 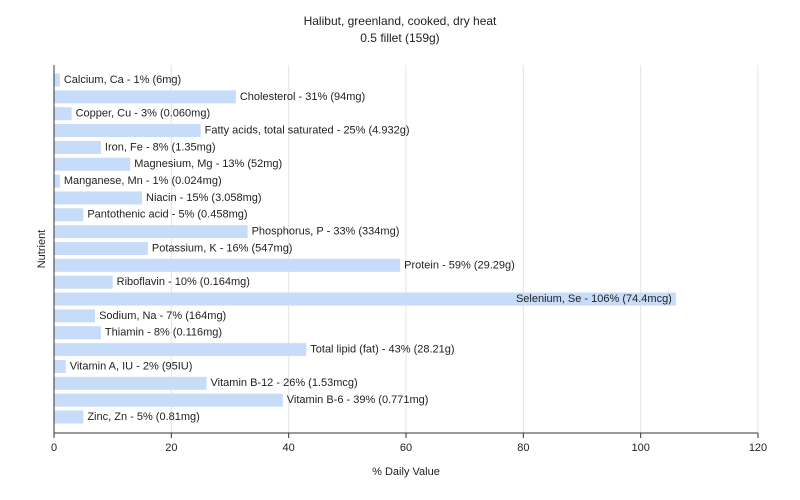 What do you see at coordinates (208, 164) in the screenshot?
I see `data-label: Magnesium, Mg - 13% (52mg)` at bounding box center [208, 164].